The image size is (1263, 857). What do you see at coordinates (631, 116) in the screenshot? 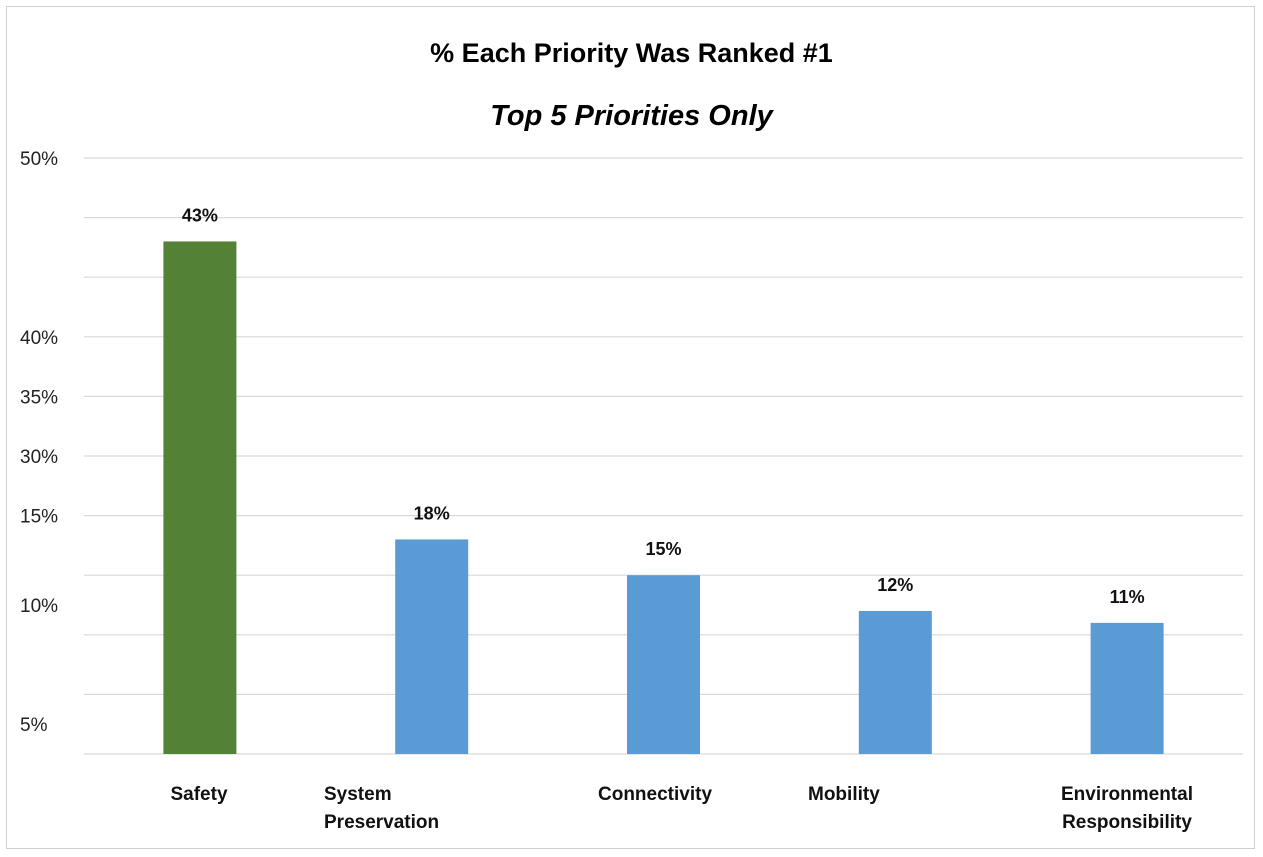
I see `chart-subtitle: Top 5 Priorities Only` at bounding box center [631, 116].